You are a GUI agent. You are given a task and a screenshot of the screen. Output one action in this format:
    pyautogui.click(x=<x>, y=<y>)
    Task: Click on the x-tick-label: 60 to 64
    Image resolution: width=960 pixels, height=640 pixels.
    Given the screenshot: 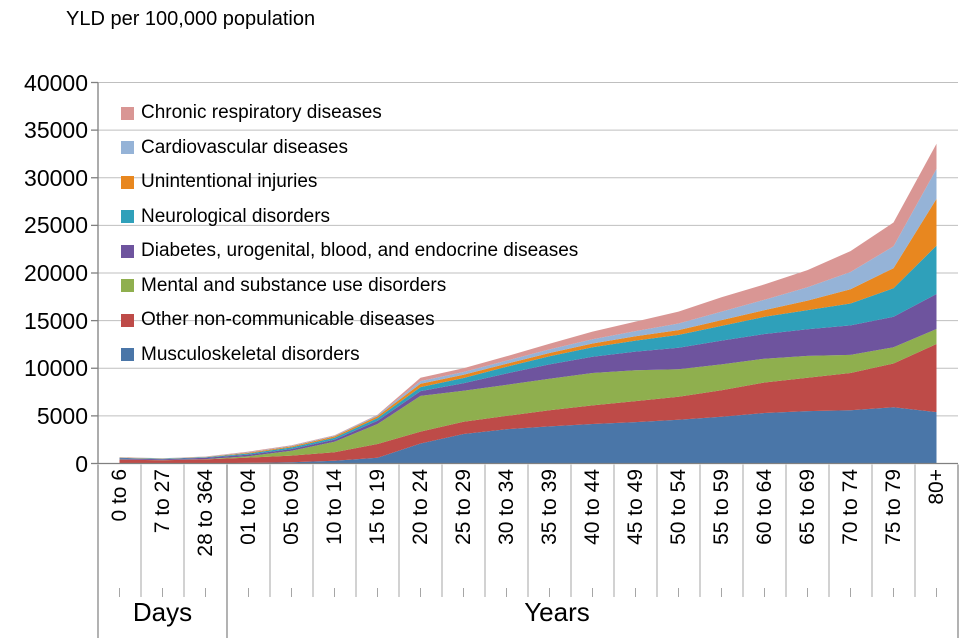 What is the action you would take?
    pyautogui.click(x=764, y=507)
    